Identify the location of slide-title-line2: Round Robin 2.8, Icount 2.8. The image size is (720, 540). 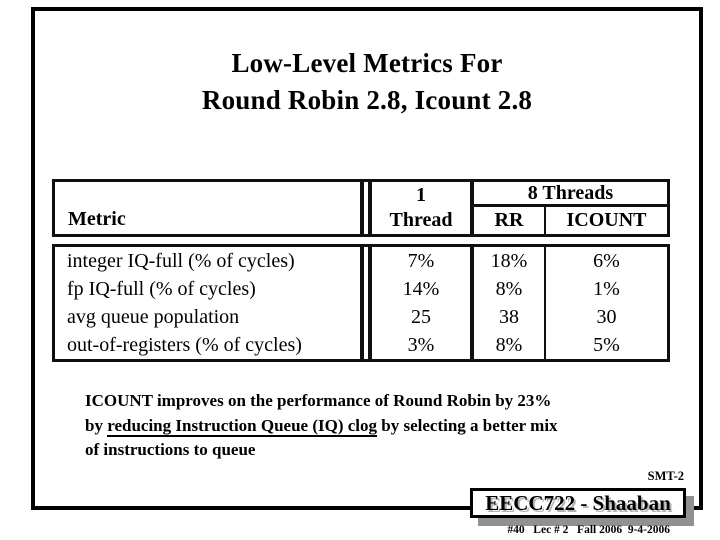
(367, 100).